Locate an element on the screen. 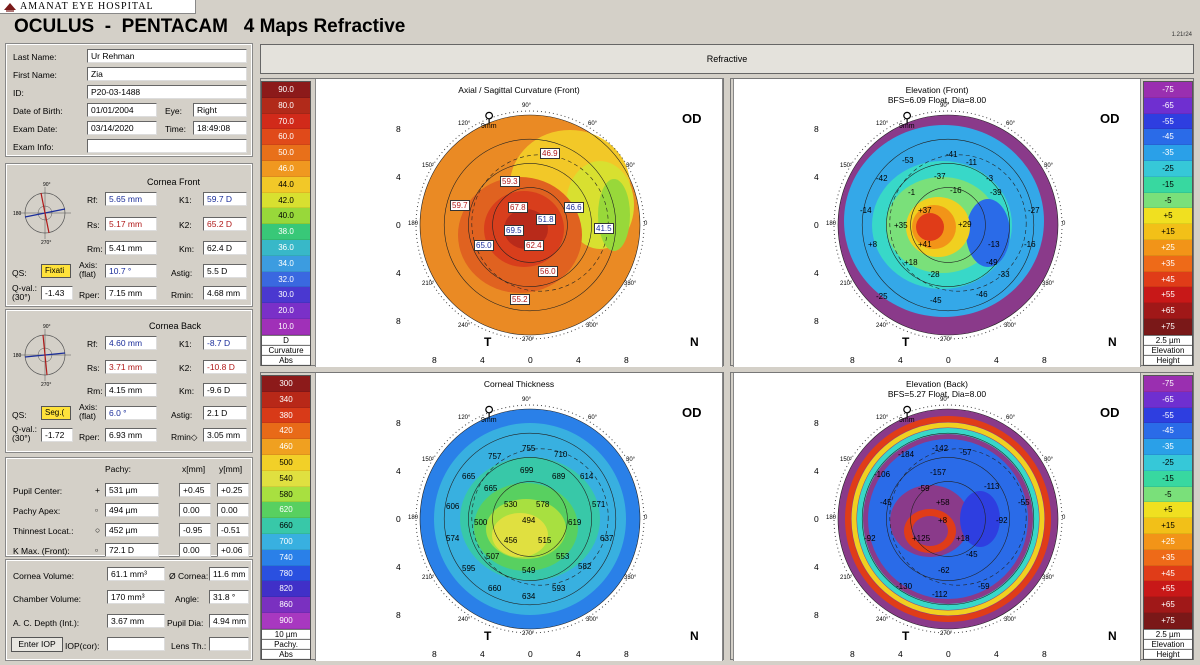 The image size is (1200, 665). front-qs-badge: Fixati is located at coordinates (56, 271).